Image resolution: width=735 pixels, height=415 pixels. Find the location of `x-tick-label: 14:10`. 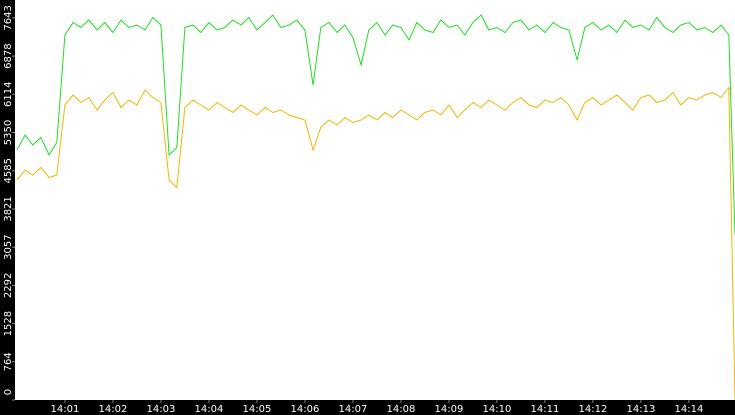

x-tick-label: 14:10 is located at coordinates (497, 409).